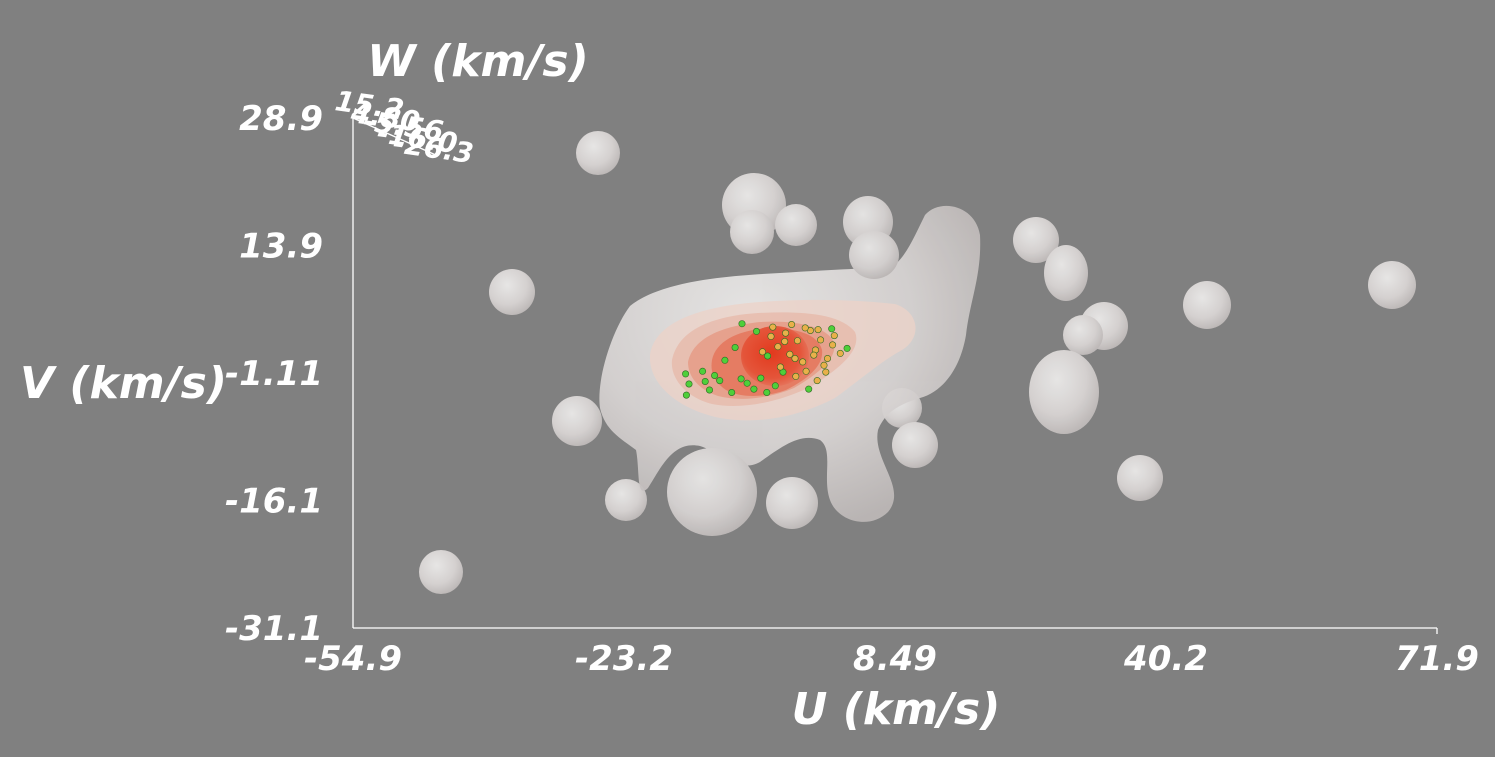 Image resolution: width=1495 pixels, height=757 pixels. I want to click on y-tick-label: -1.11, so click(274, 374).